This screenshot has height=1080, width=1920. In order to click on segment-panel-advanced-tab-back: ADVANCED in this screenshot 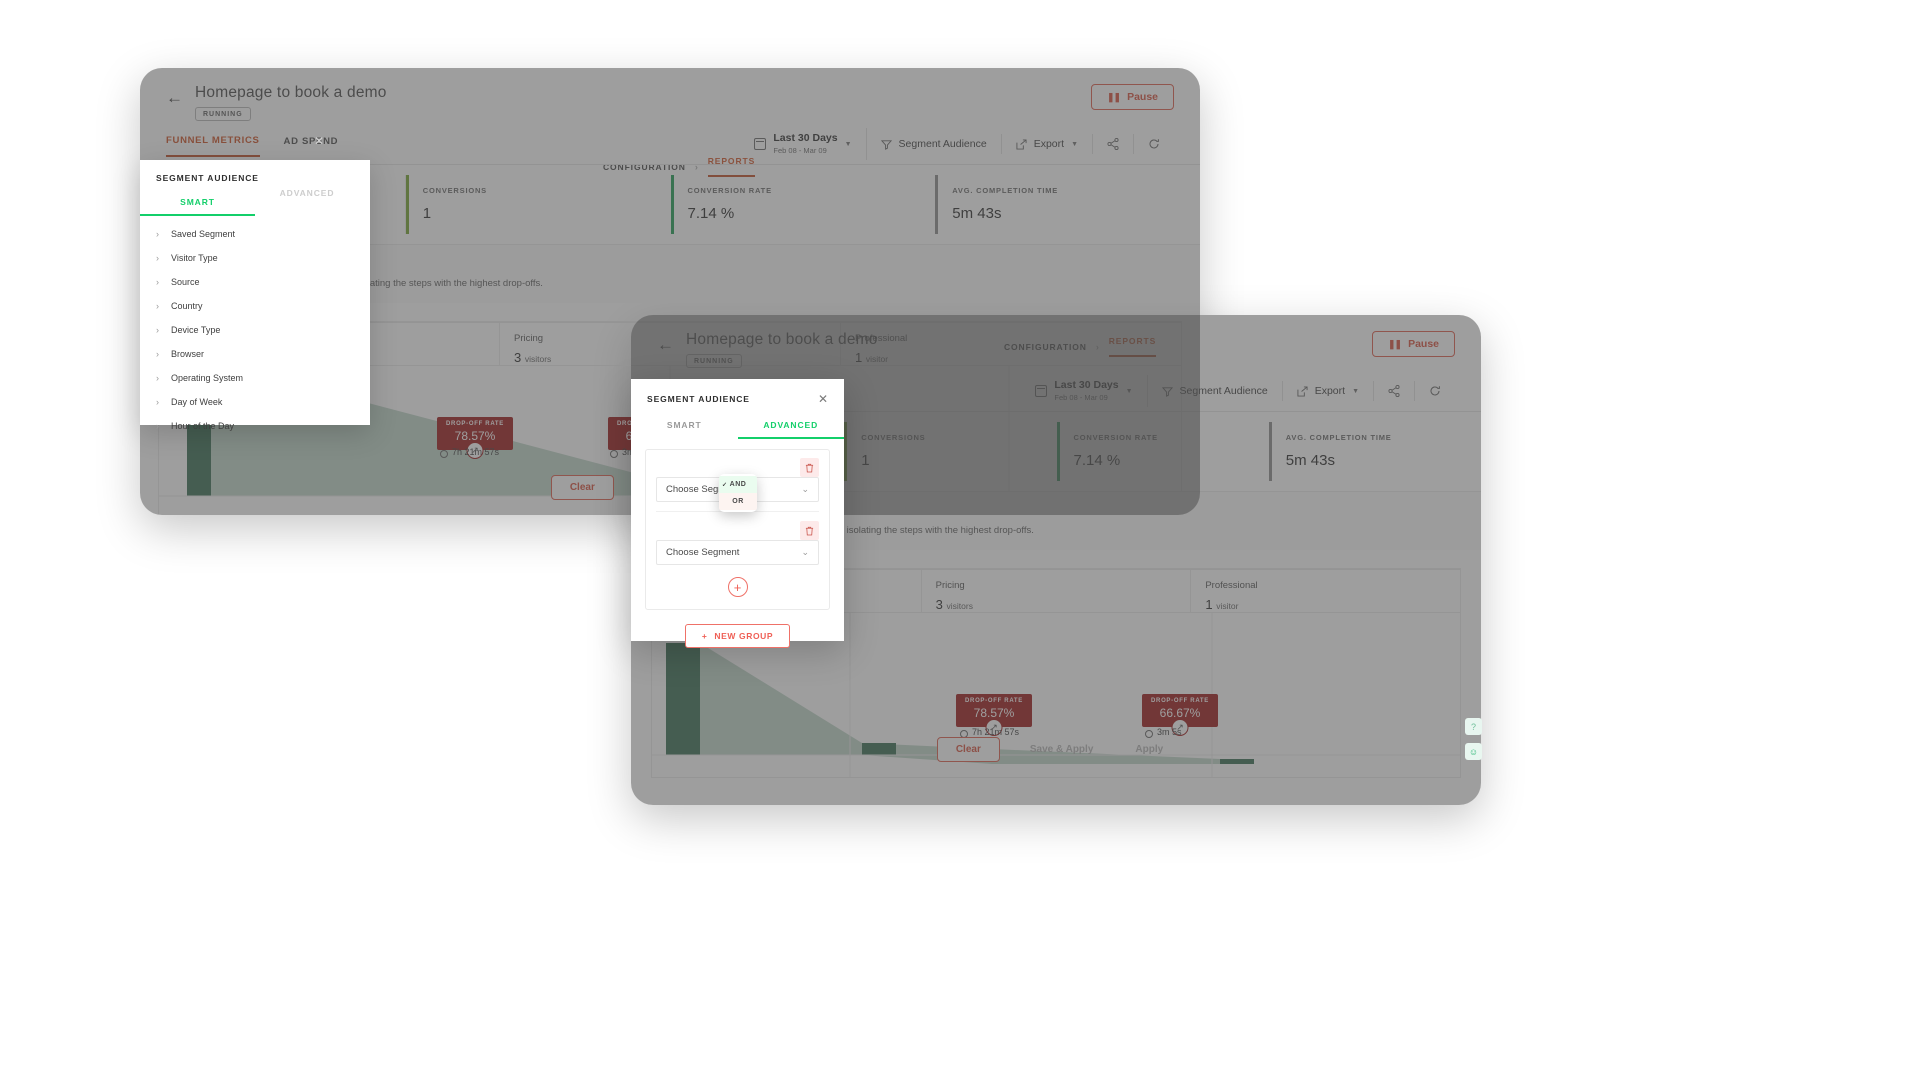, I will do `click(307, 193)`.